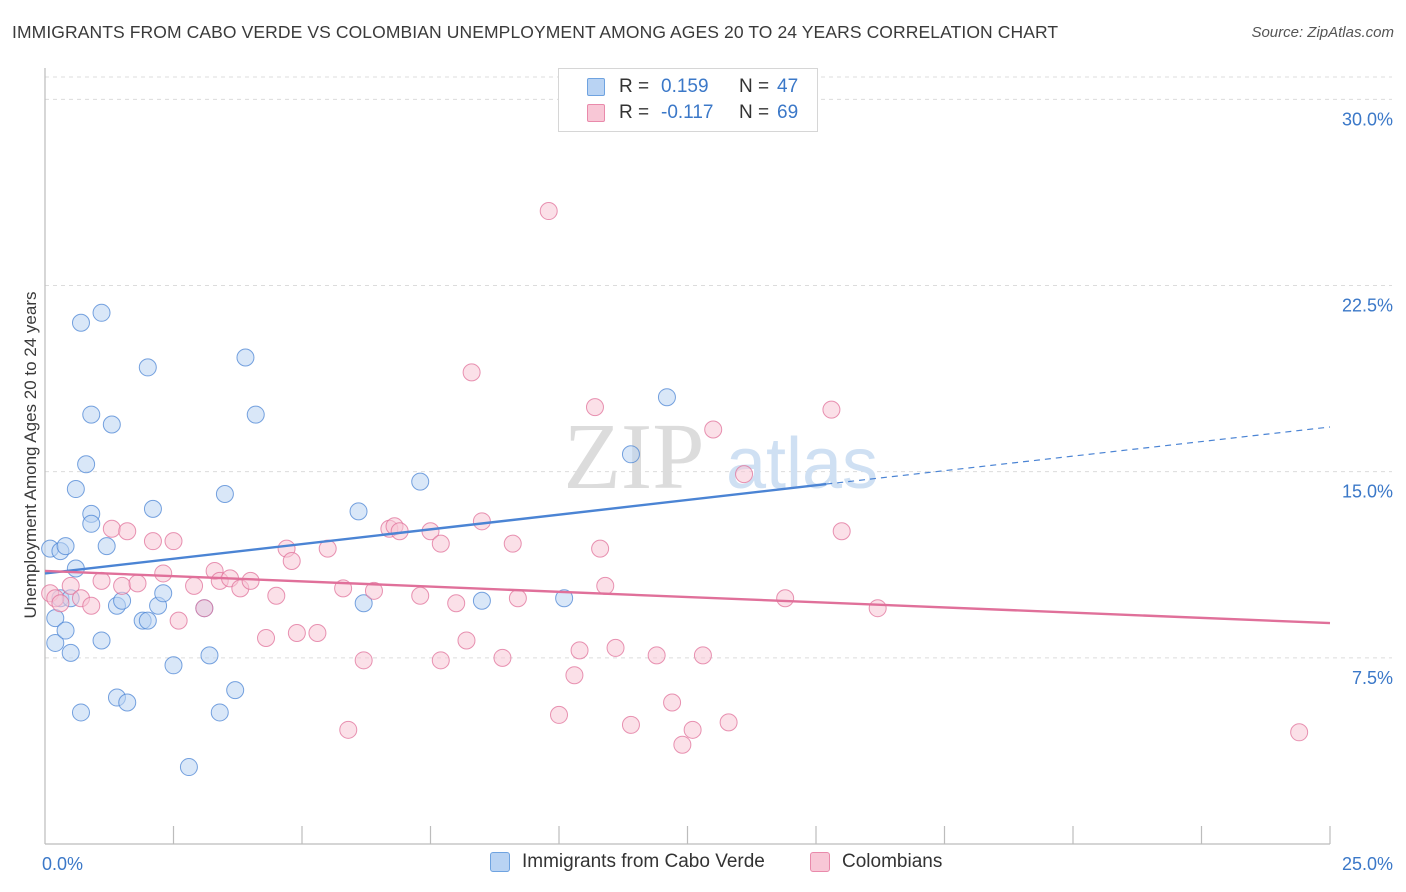 This screenshot has width=1406, height=892. Describe the element at coordinates (788, 112) in the screenshot. I see `legend-n-value: 69` at that location.